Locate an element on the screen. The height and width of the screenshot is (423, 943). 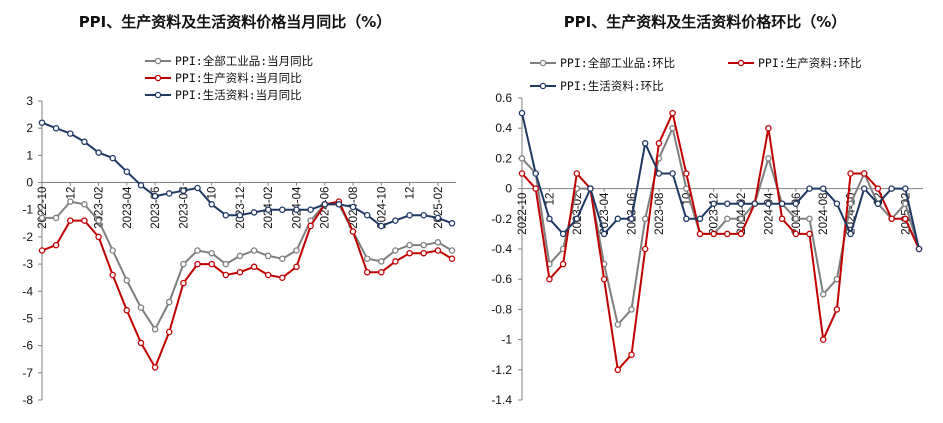
chart-title: PPI、生产资料及生活资料价格当月同比（%） is located at coordinates (235, 22).